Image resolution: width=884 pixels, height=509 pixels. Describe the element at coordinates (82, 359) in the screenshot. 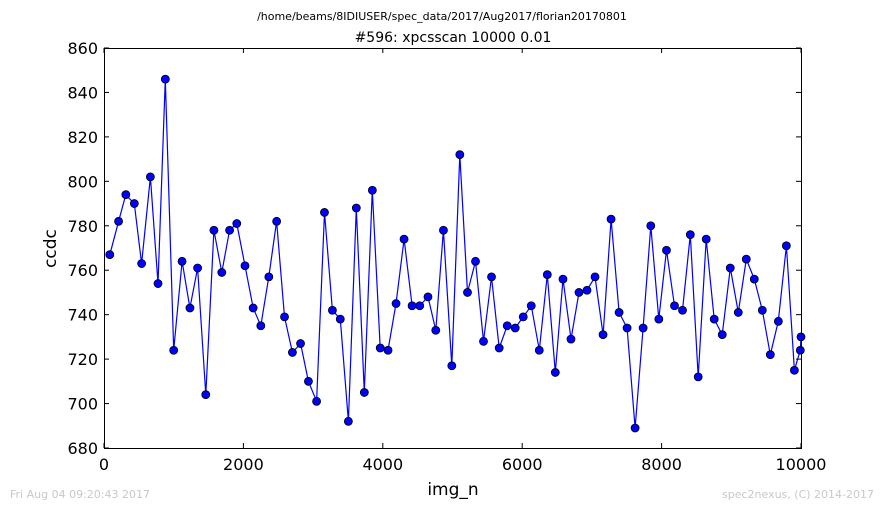

I see `y-tick-label: 720` at that location.